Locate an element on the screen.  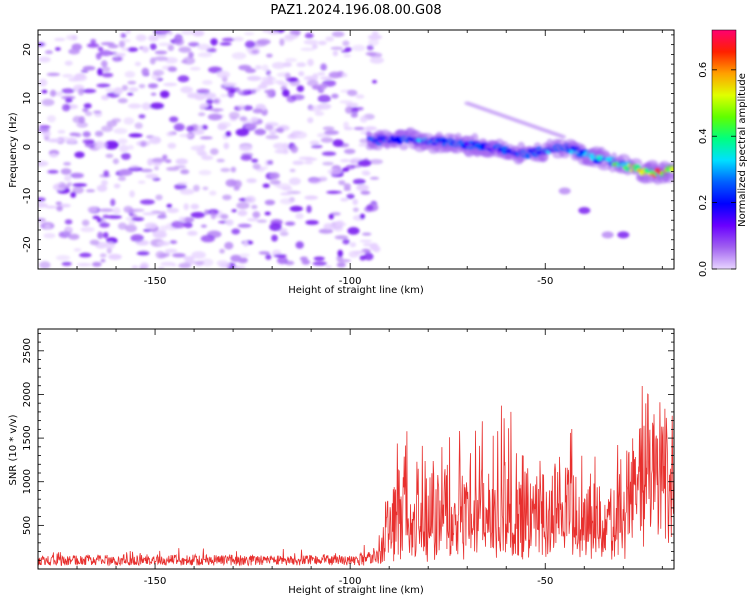
colorbar-gradient is located at coordinates (724, 149).